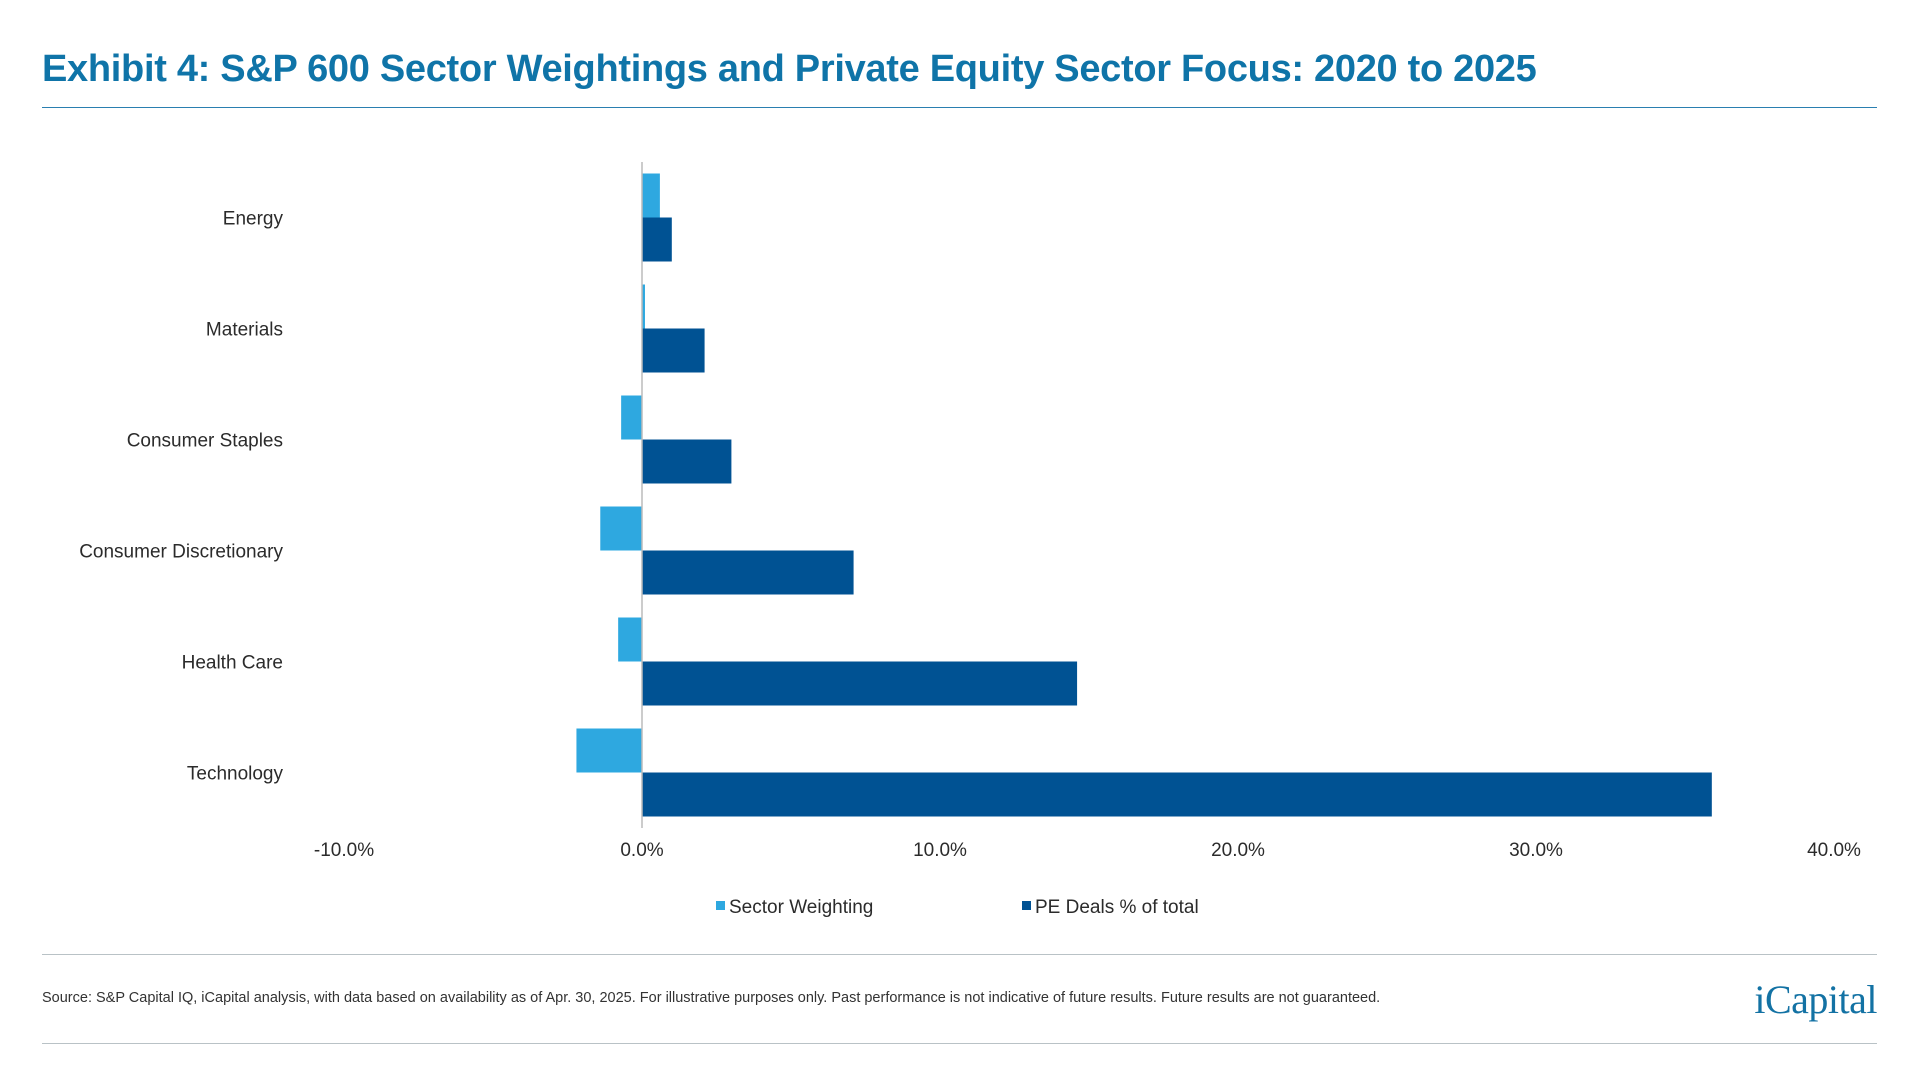 The height and width of the screenshot is (1080, 1920). I want to click on category-label: Consumer Staples, so click(205, 441).